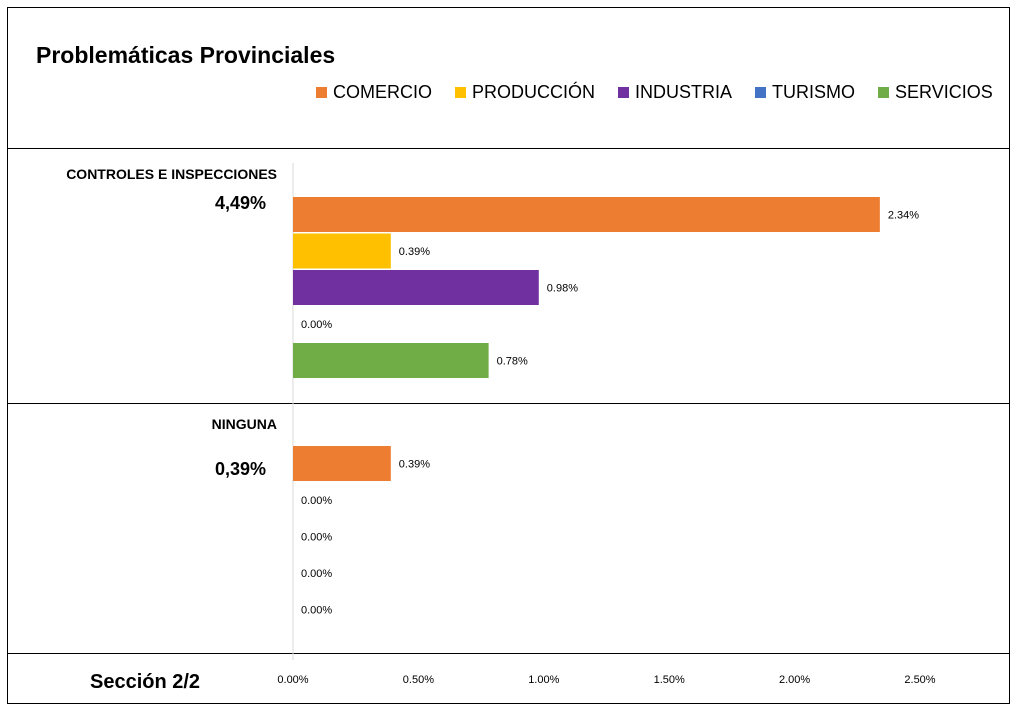 The height and width of the screenshot is (712, 1024). What do you see at coordinates (186, 55) in the screenshot?
I see `chart-title: Problemáticas Provinciales` at bounding box center [186, 55].